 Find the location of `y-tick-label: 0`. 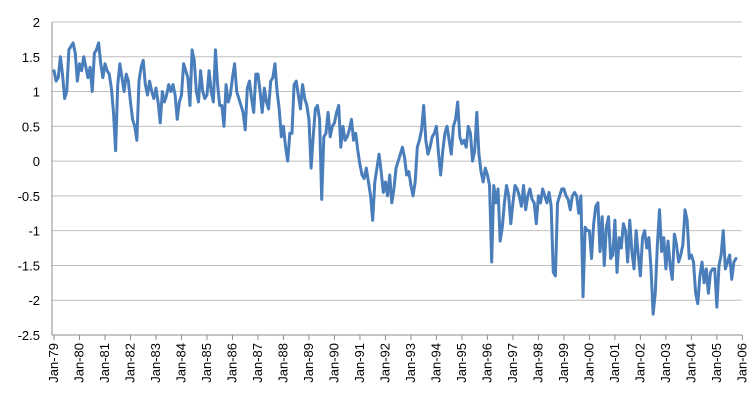

y-tick-label: 0 is located at coordinates (36, 161).